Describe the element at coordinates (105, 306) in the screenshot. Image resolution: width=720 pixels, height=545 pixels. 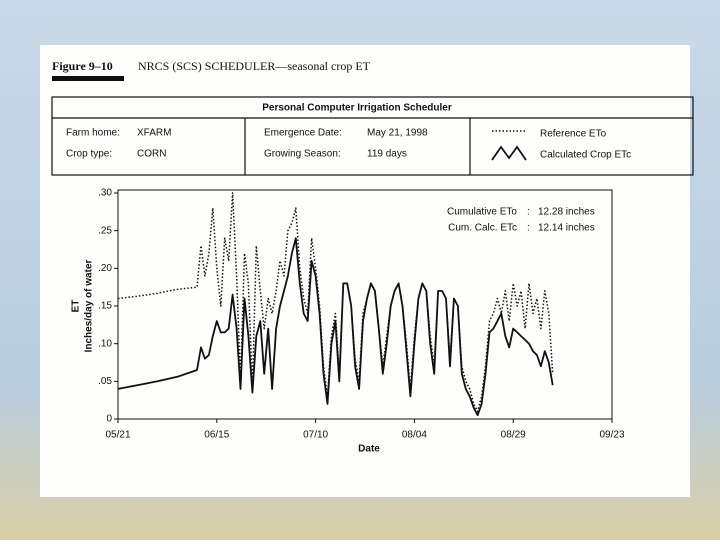
I see `y-tick-label: .15` at that location.